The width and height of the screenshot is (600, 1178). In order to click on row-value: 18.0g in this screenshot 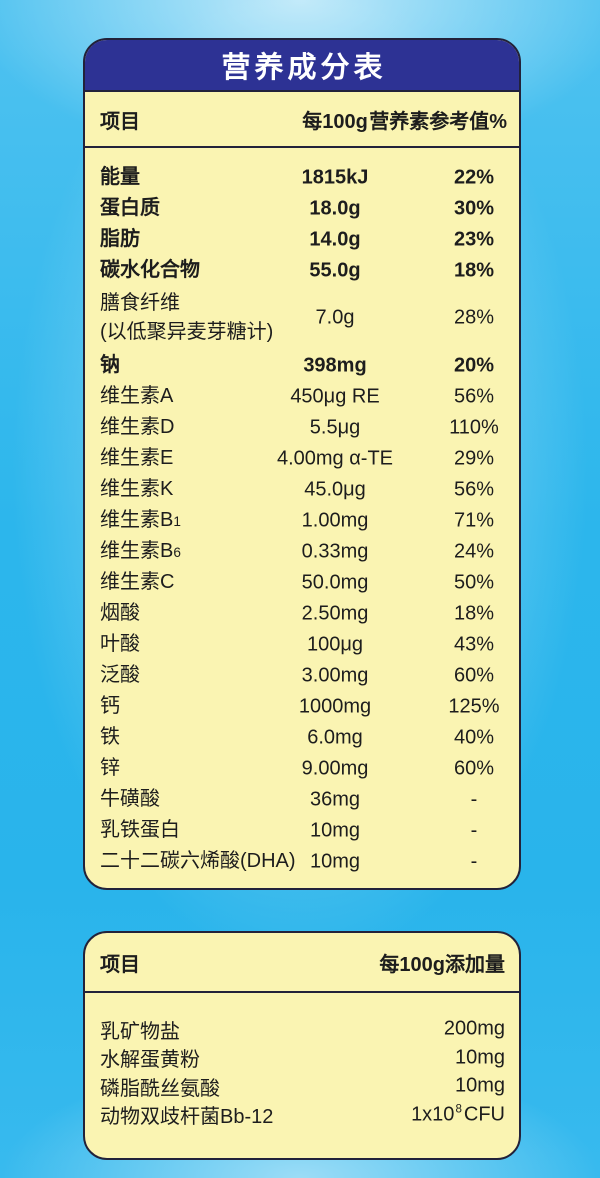, I will do `click(335, 208)`.